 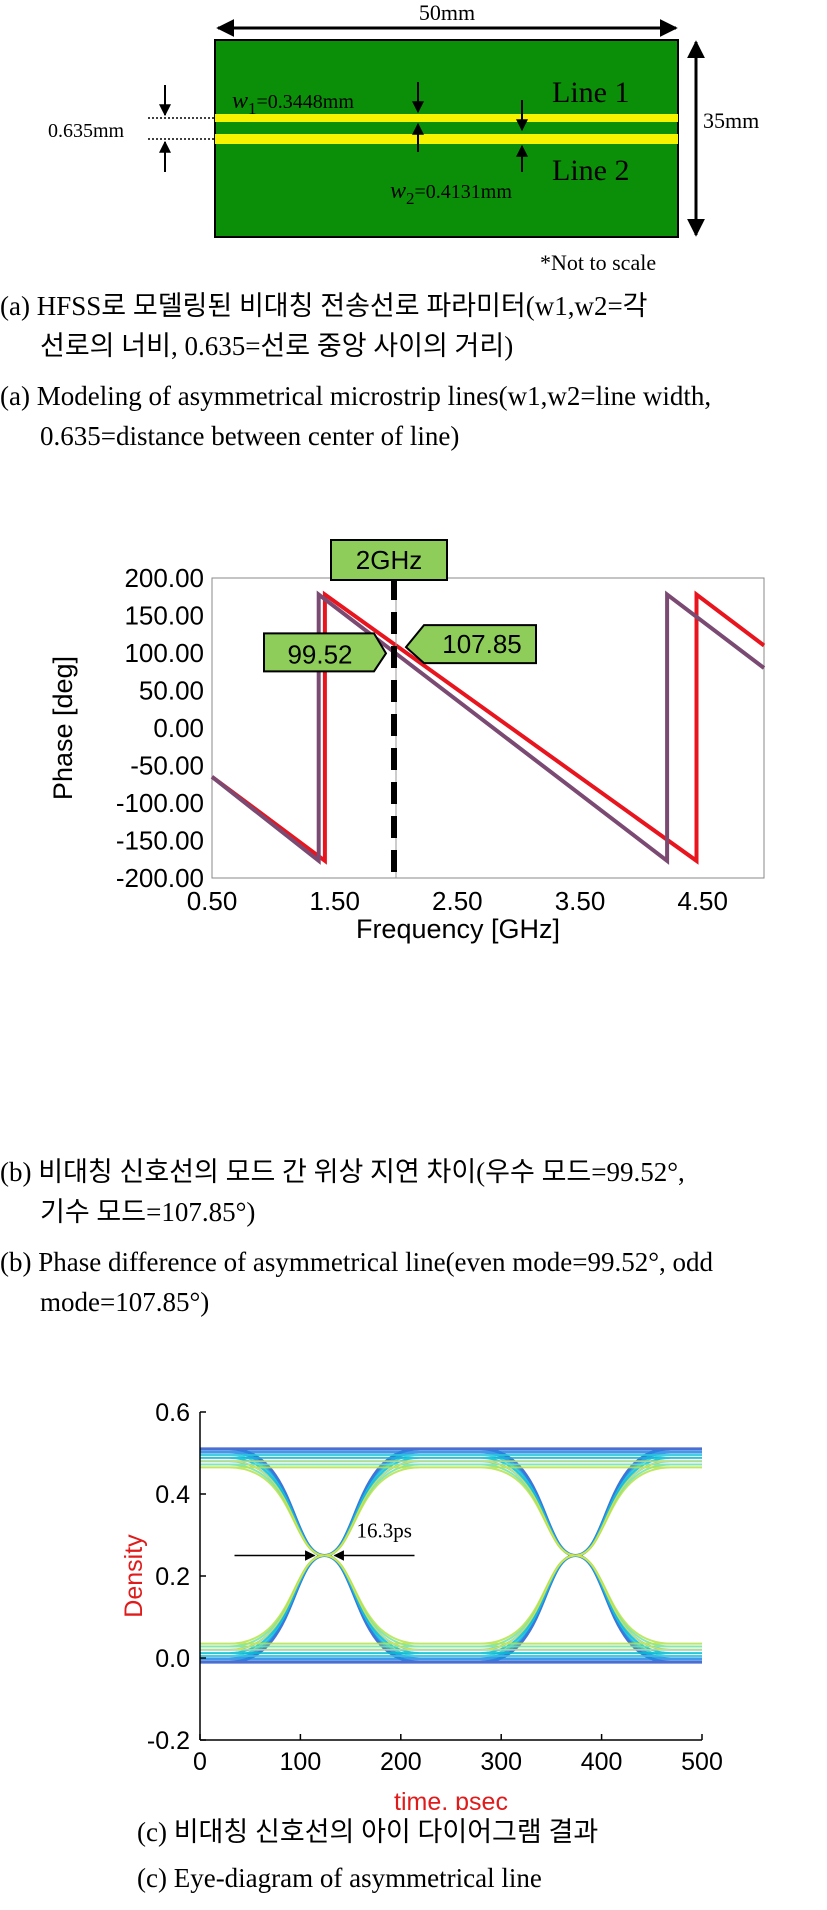 What do you see at coordinates (63, 728) in the screenshot?
I see `y-axis-label: Phase [deg]` at bounding box center [63, 728].